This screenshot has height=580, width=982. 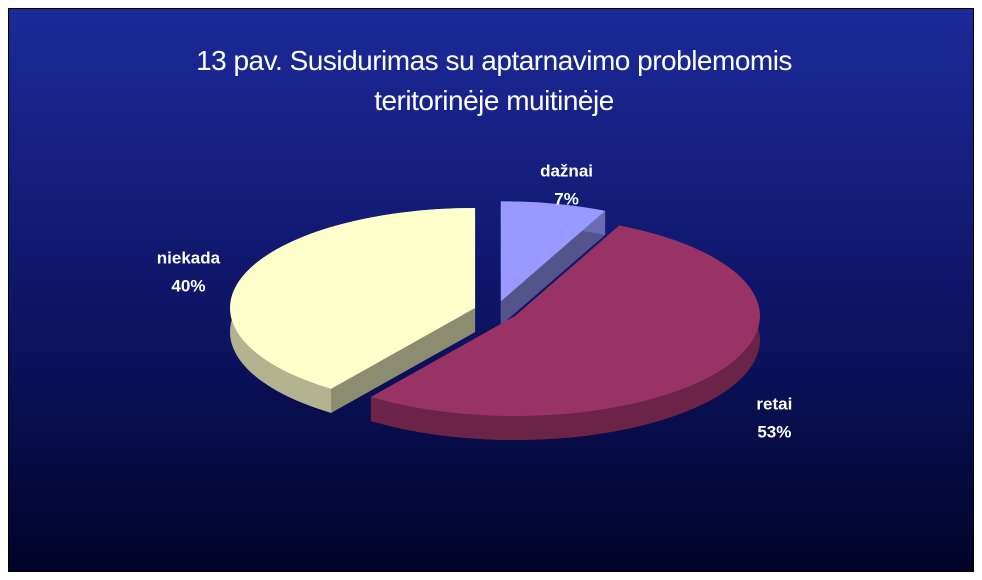 I want to click on slice-value-label: 7%, so click(x=566, y=199).